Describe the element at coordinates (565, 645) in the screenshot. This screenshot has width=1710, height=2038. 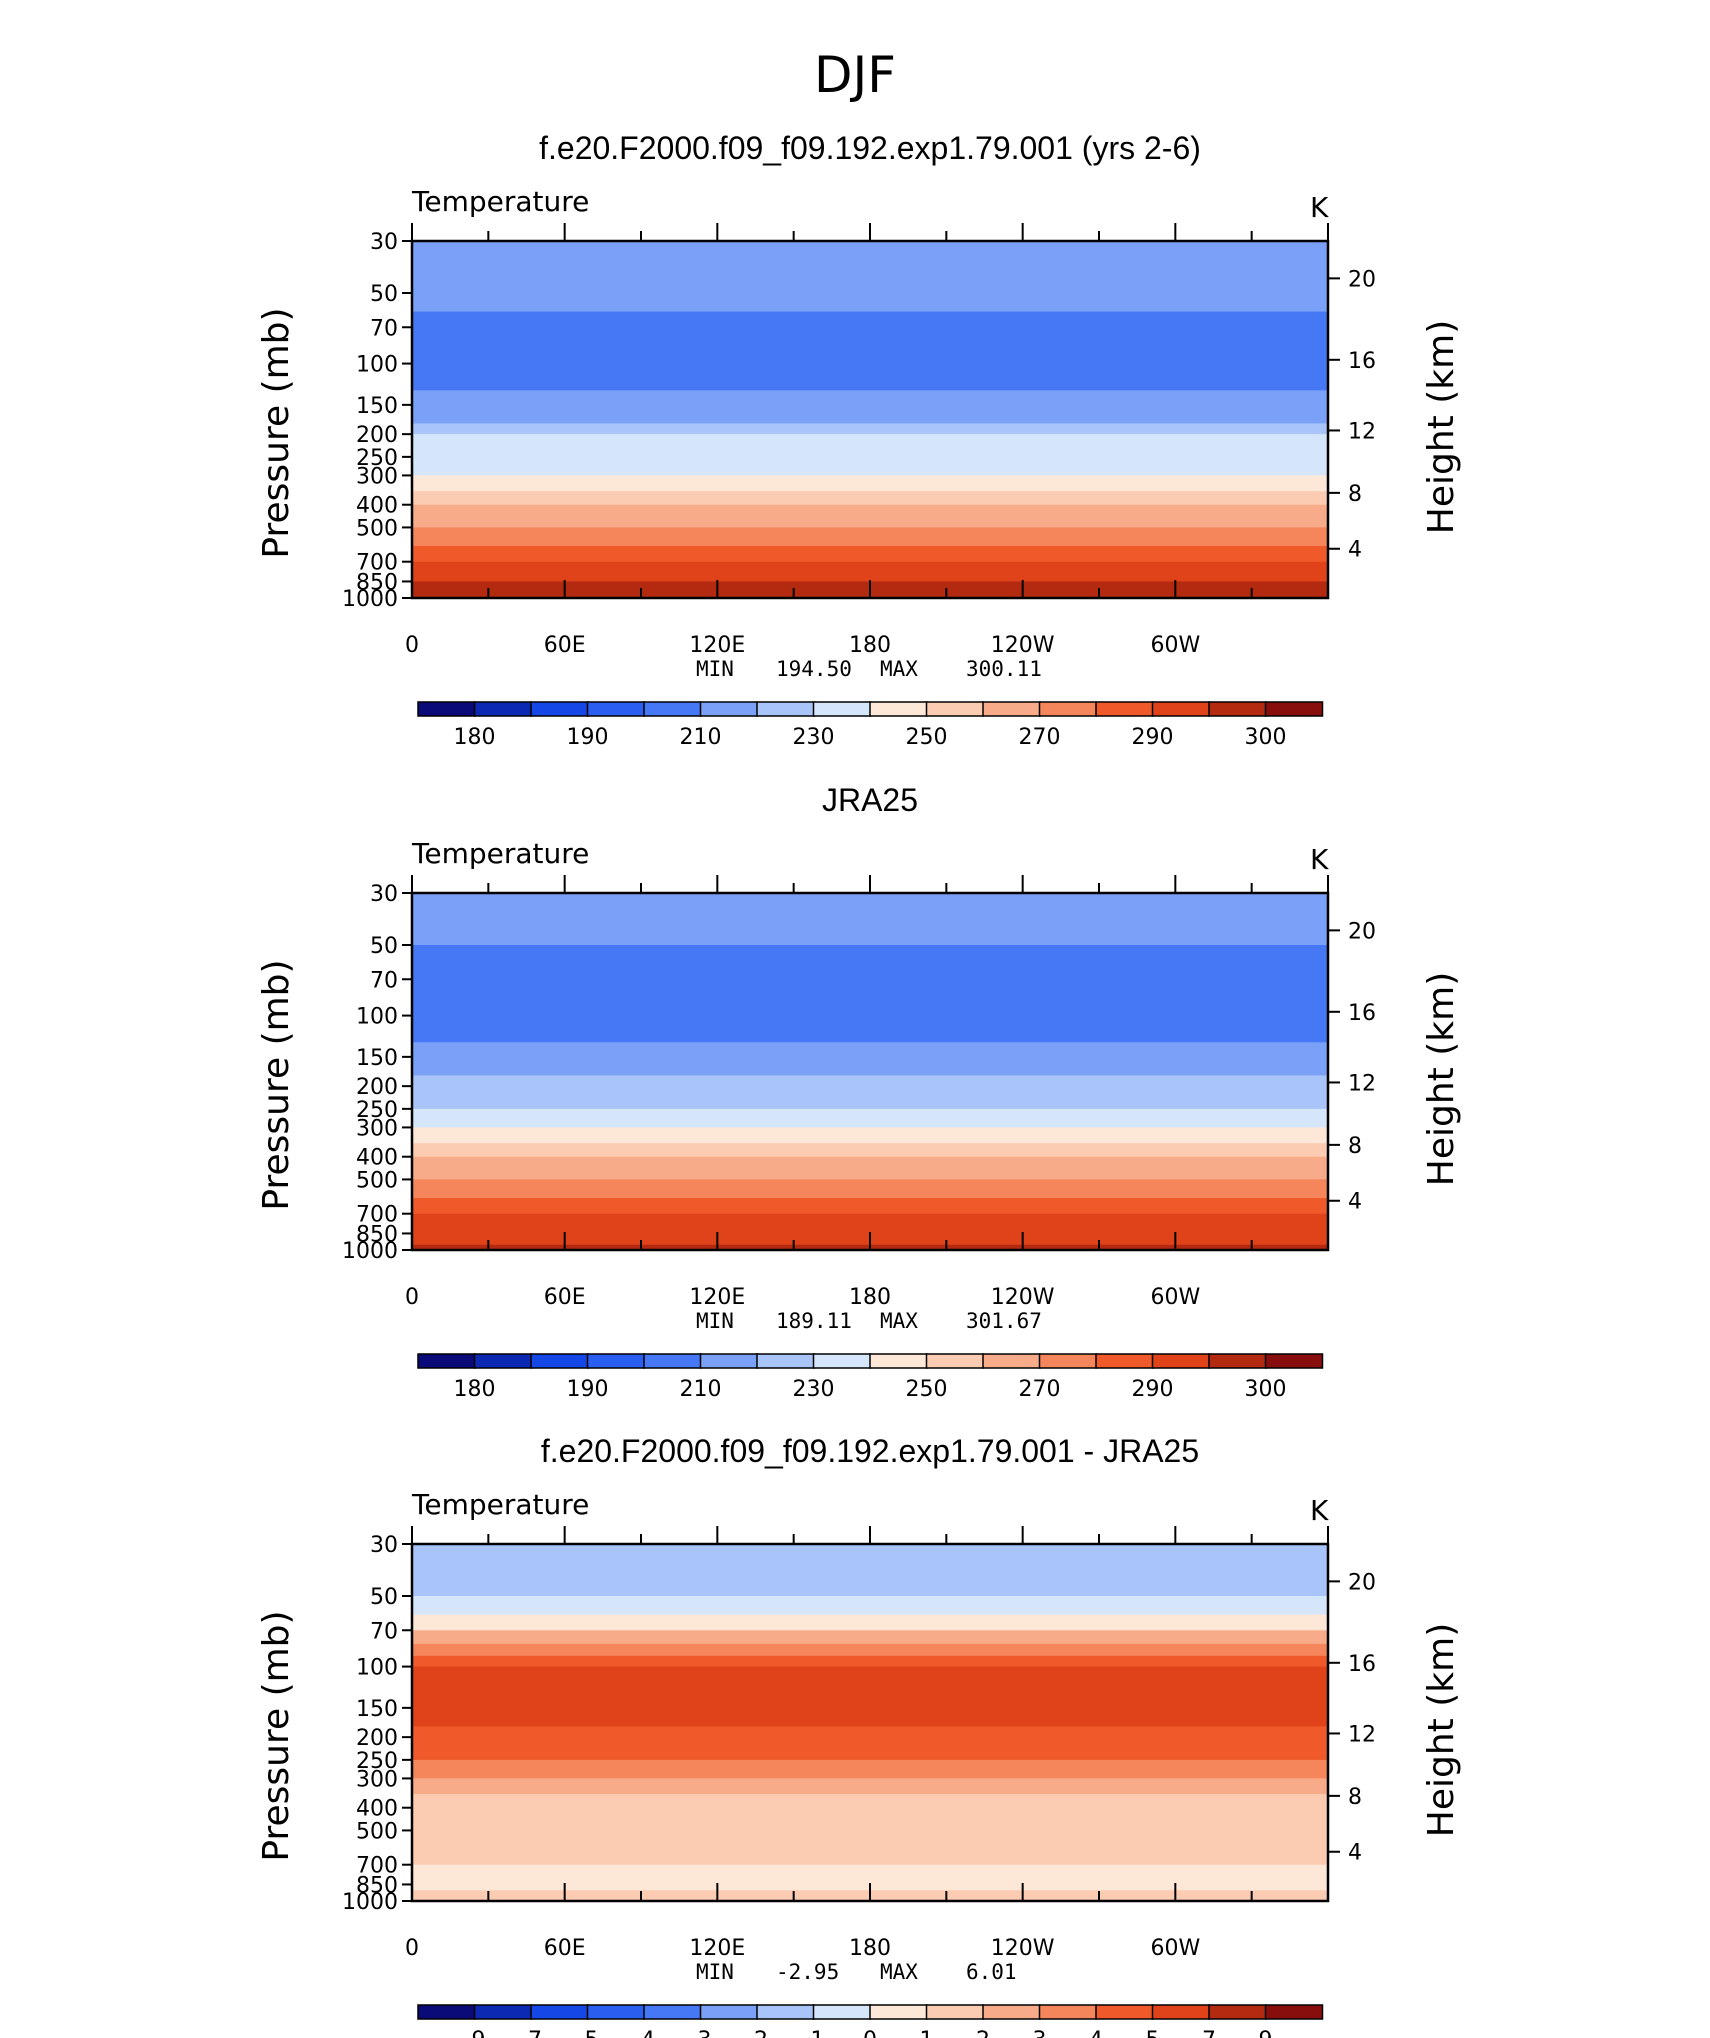
I see `x-tick-label: 60E` at that location.